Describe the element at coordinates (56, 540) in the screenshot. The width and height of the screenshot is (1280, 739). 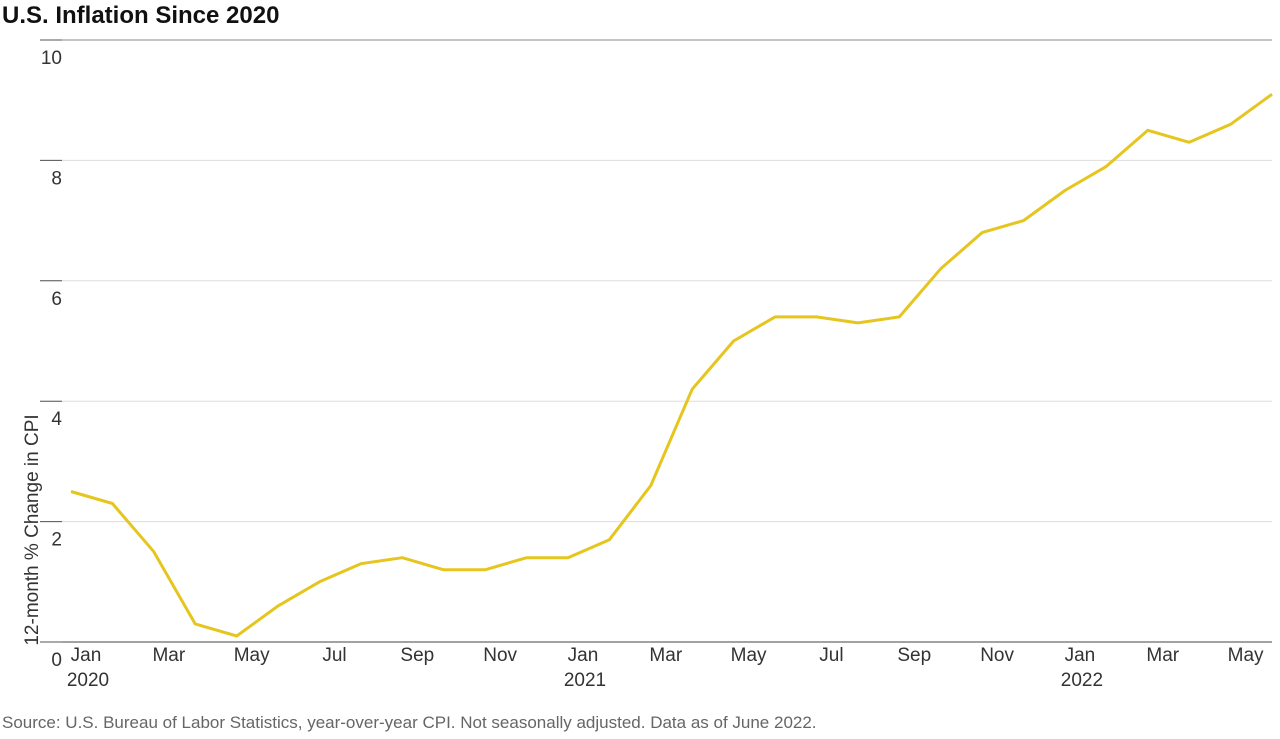
I see `y-tick-label: 2` at that location.